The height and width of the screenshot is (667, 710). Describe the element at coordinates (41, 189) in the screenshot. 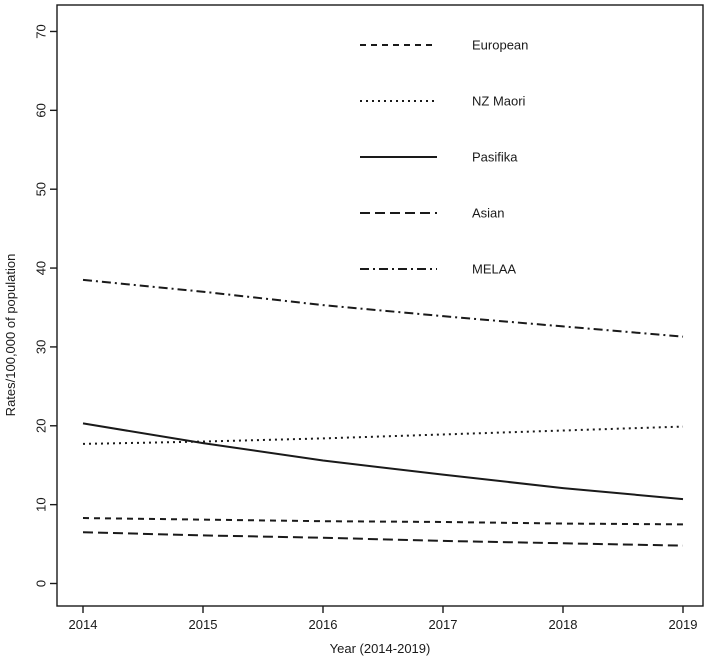

I see `y-tick-label: 50` at that location.